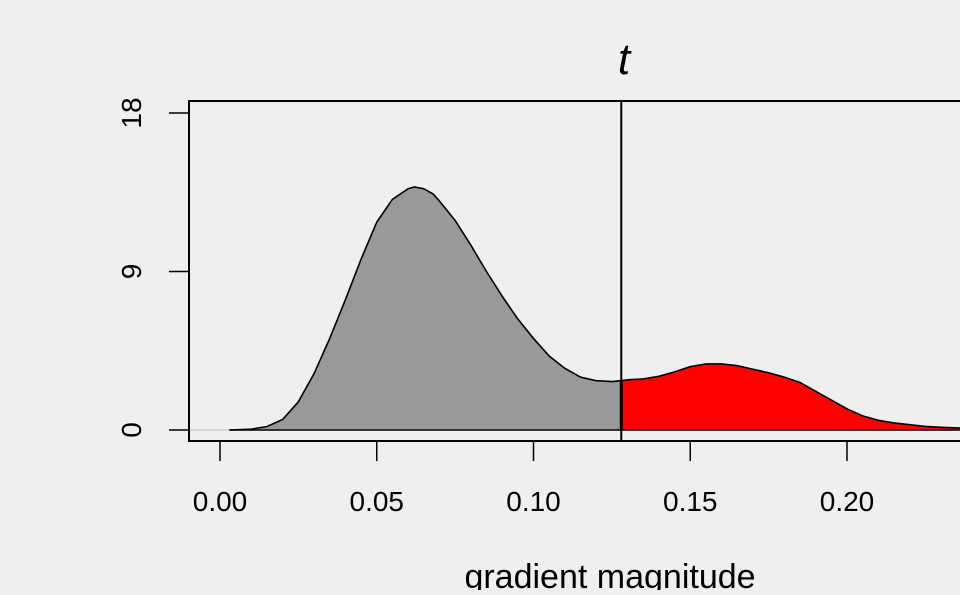 This screenshot has height=595, width=960. What do you see at coordinates (533, 501) in the screenshot?
I see `x-tick-label: 0.10` at bounding box center [533, 501].